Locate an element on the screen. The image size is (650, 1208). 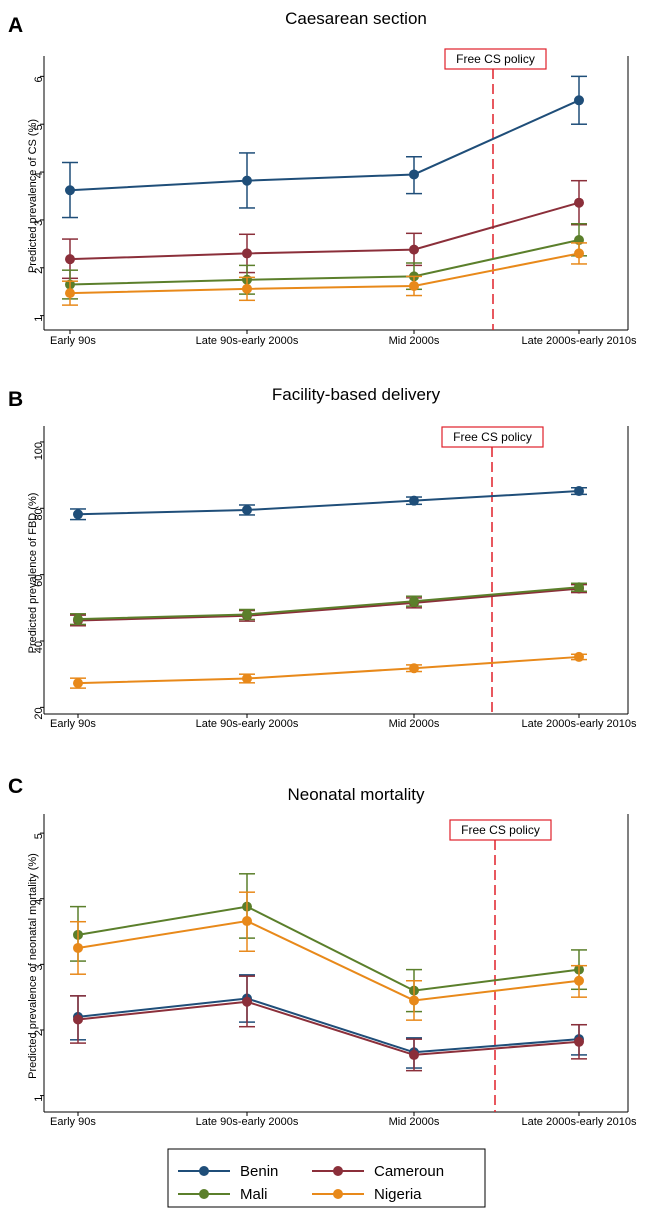
y-tick-label: 6 is located at coordinates (39, 79).